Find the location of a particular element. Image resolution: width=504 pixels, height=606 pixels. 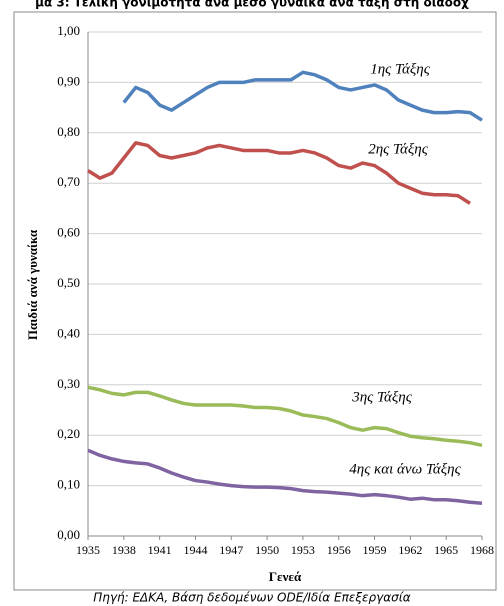

x-tick-label: 1968 is located at coordinates (482, 550).